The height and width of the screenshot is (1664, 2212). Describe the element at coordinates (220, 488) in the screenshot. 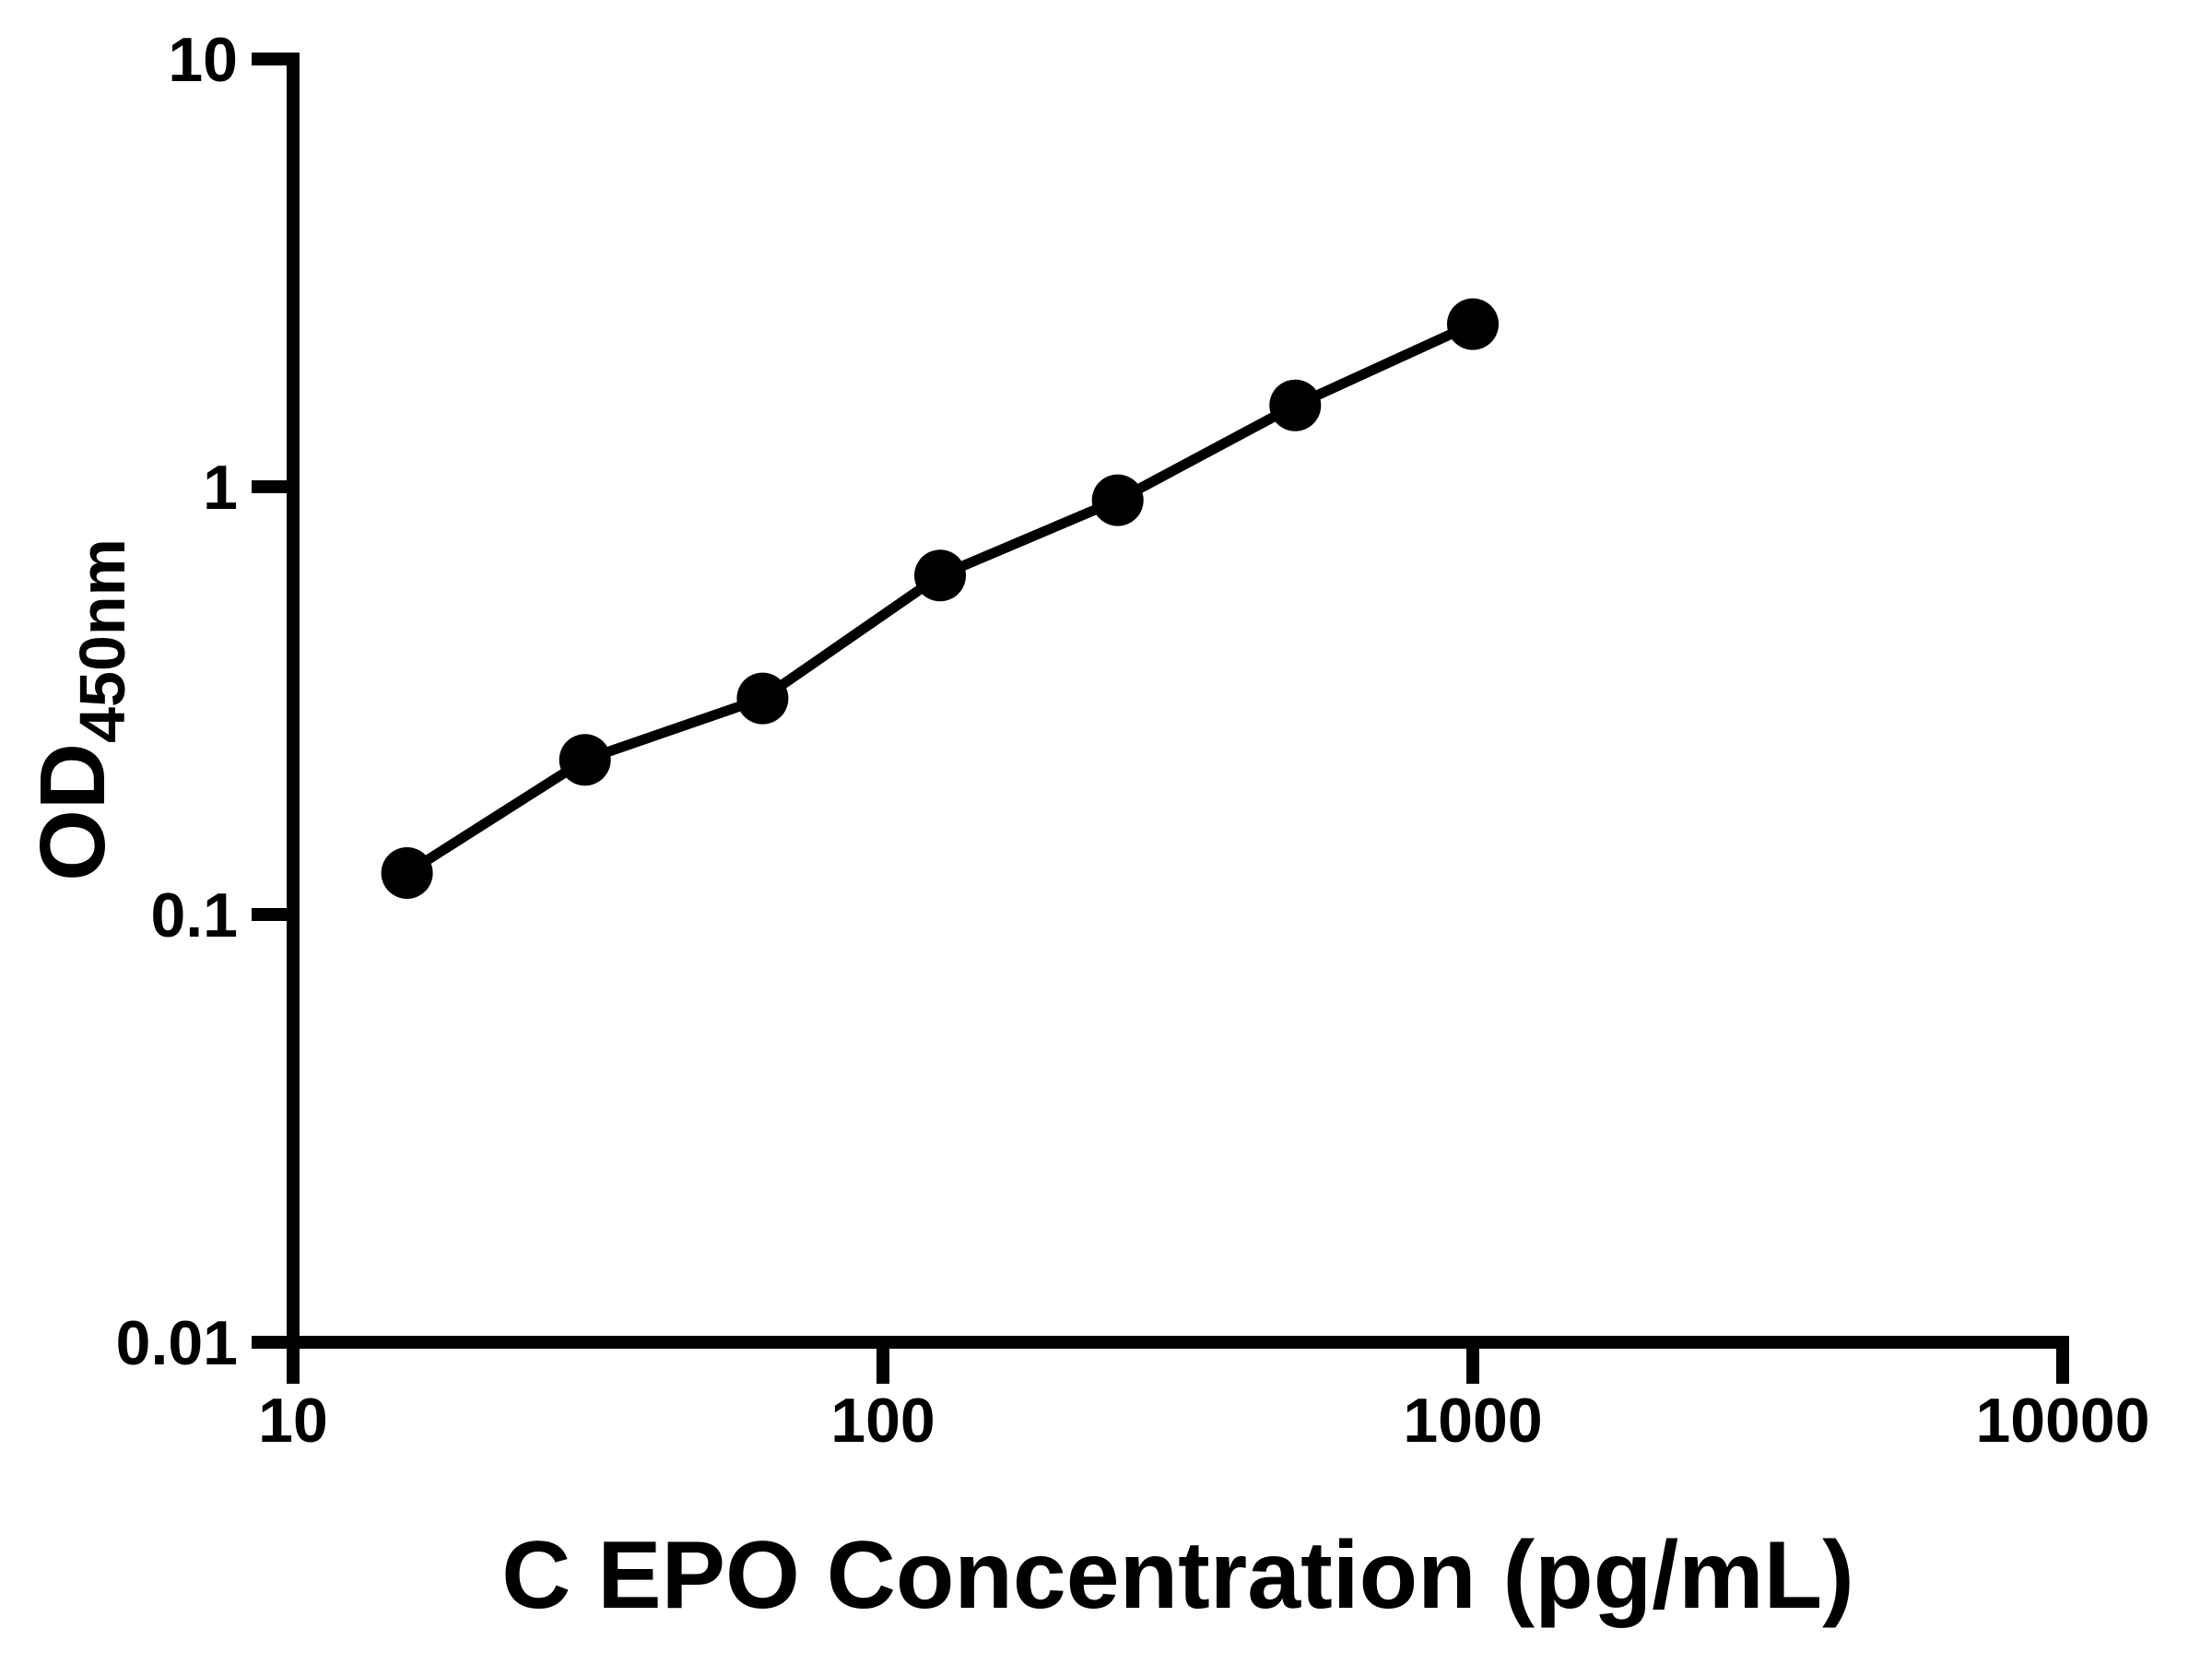

I see `y-tick-label: 1` at that location.